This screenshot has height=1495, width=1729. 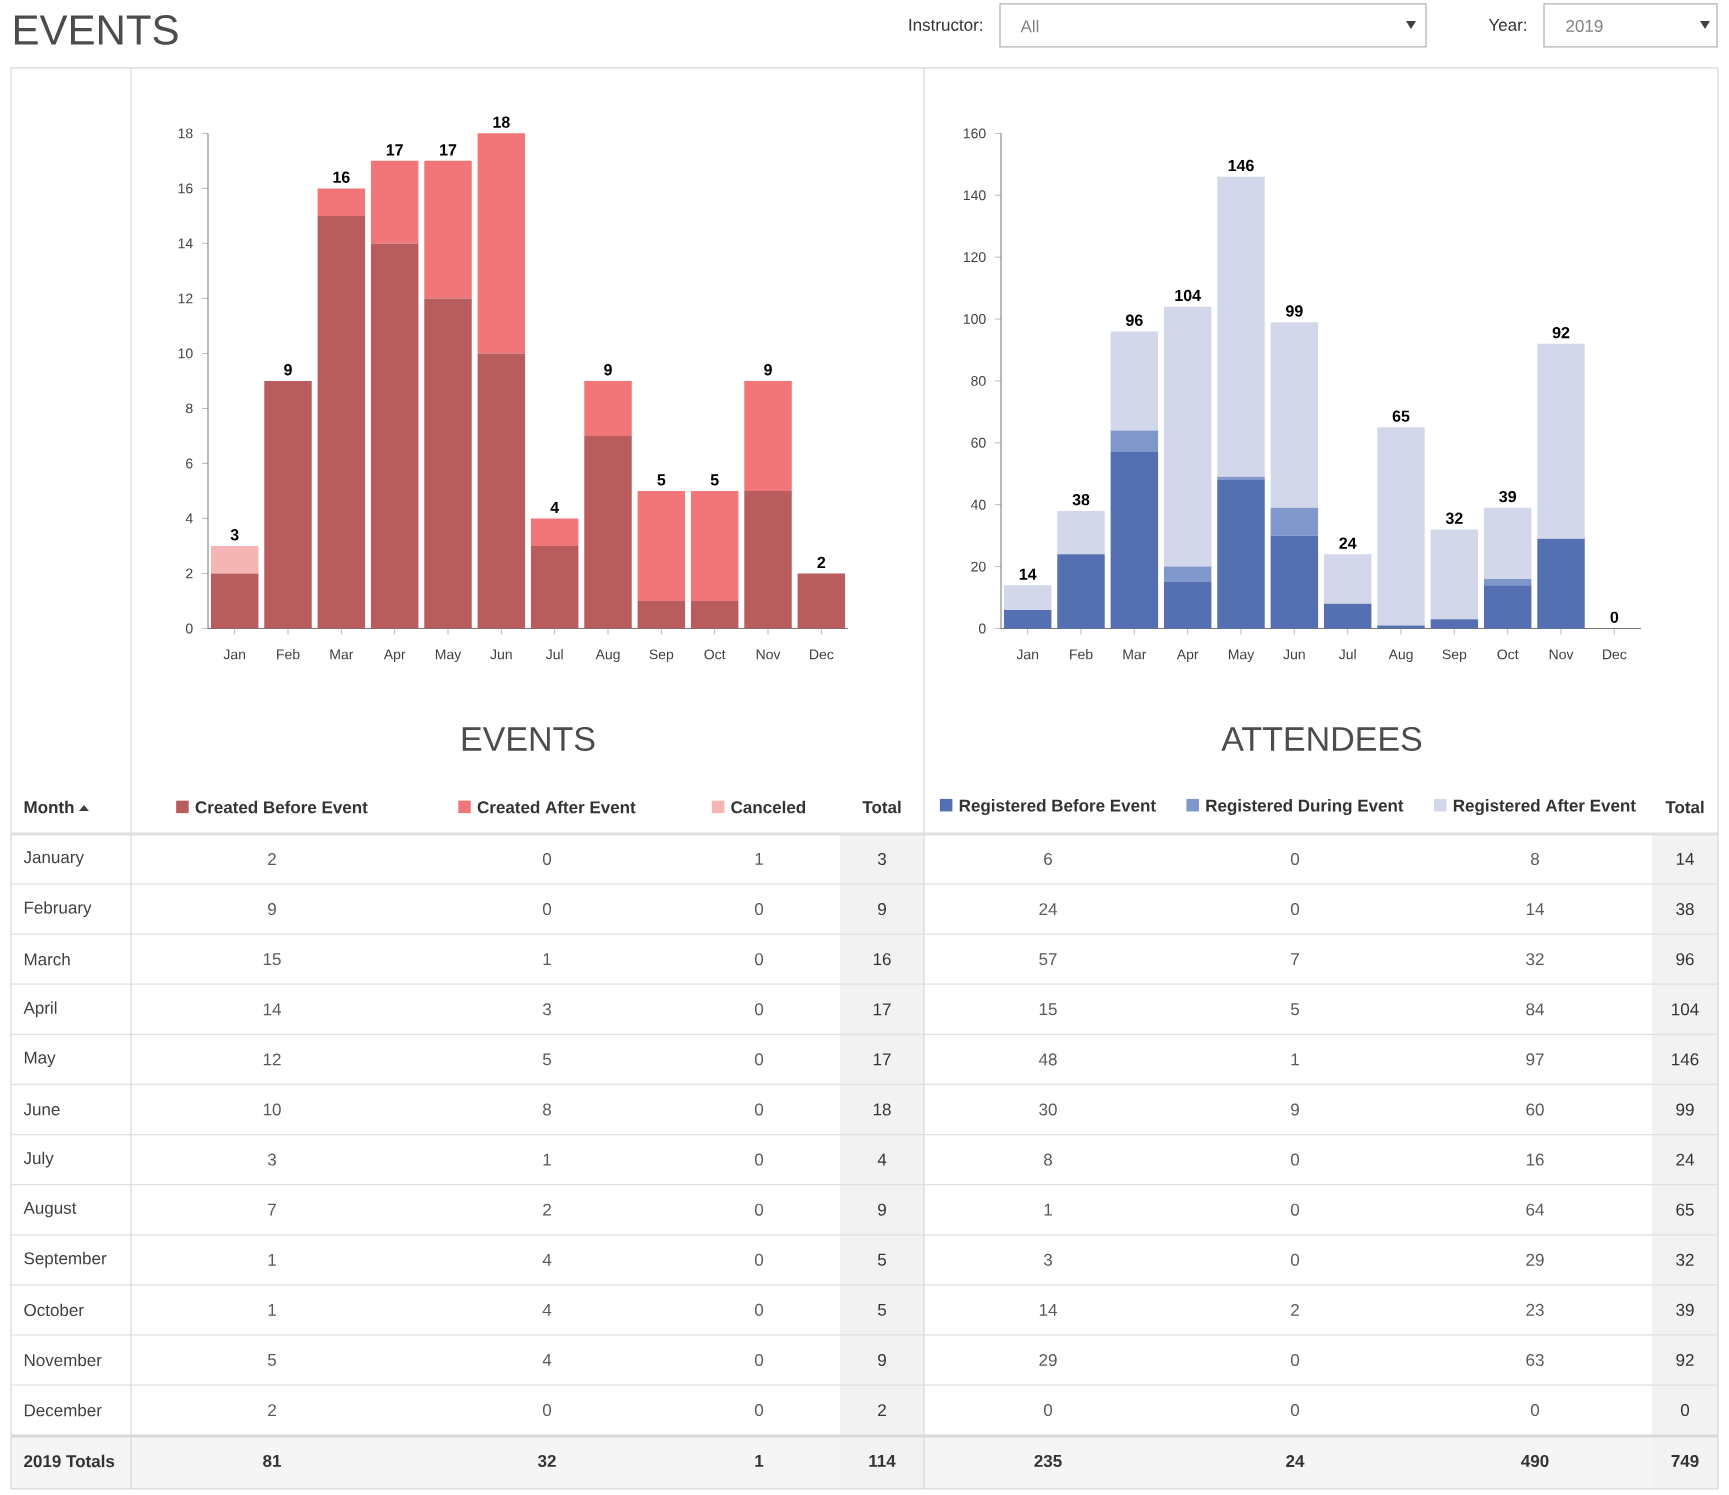 What do you see at coordinates (185, 243) in the screenshot?
I see `y-tick-label: 14` at bounding box center [185, 243].